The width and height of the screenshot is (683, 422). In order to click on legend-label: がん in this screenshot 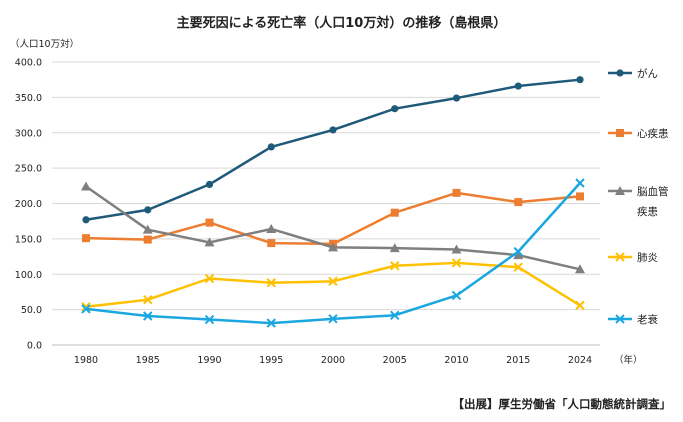, I will do `click(647, 73)`.